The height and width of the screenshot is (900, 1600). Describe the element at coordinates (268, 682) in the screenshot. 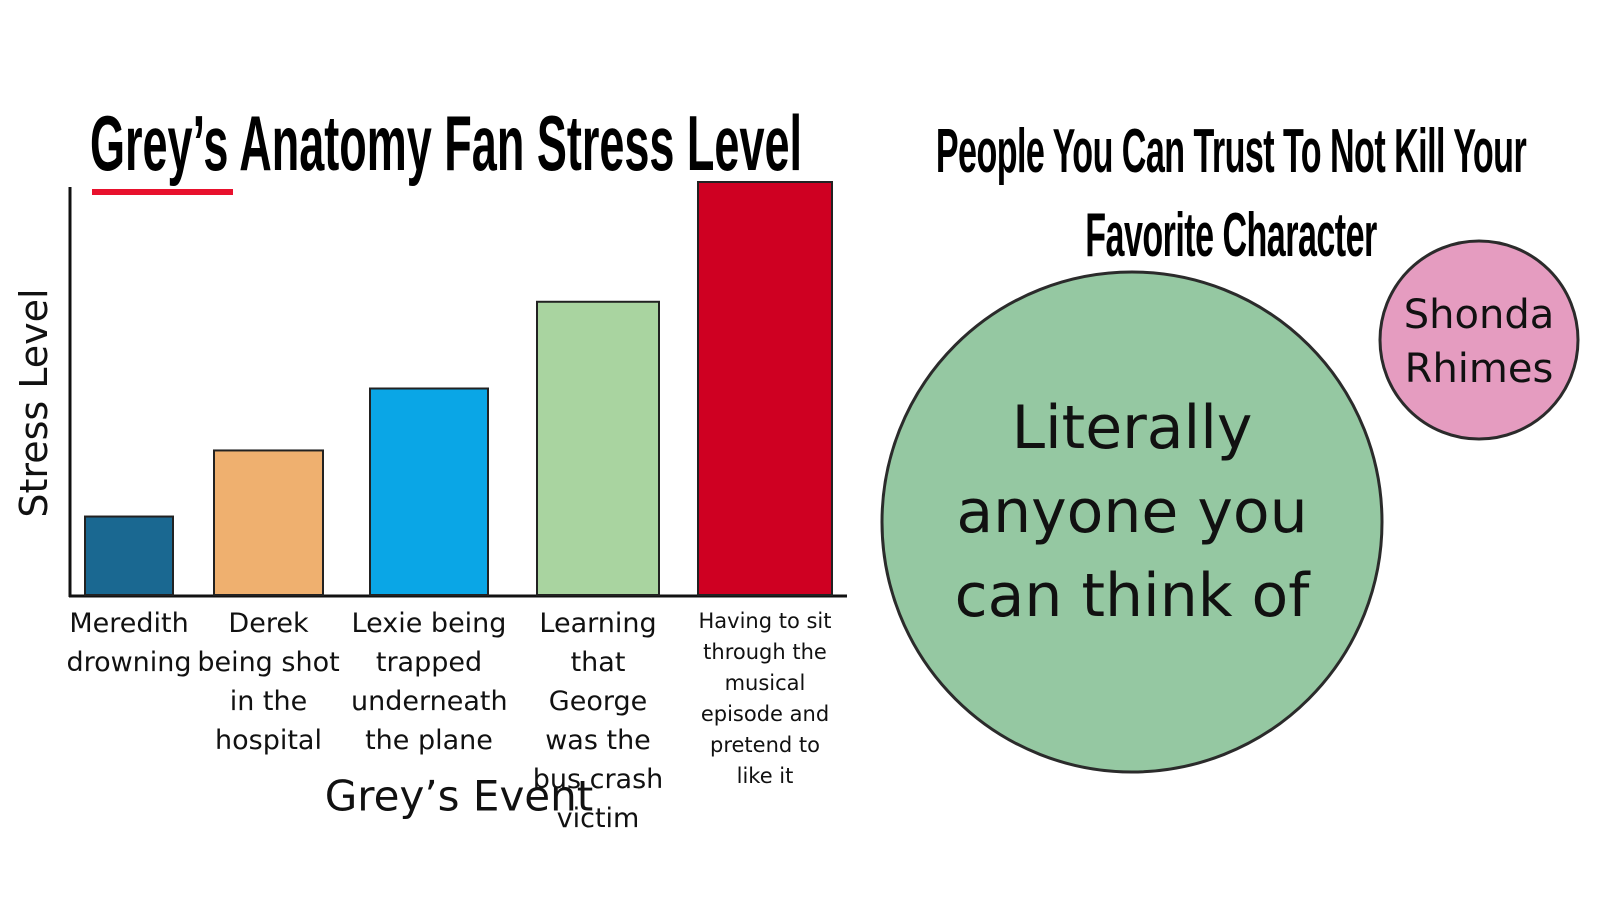

I see `x-tick-label: Derek being shot in the hospital` at that location.